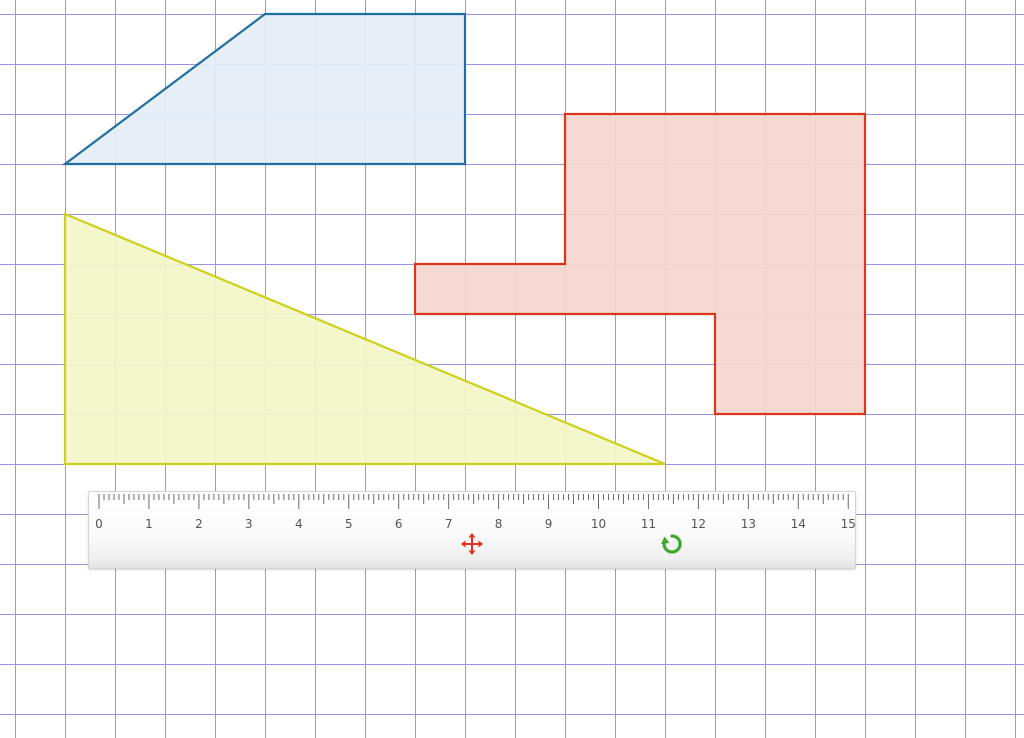  I want to click on trapezoid-shape, so click(264, 89).